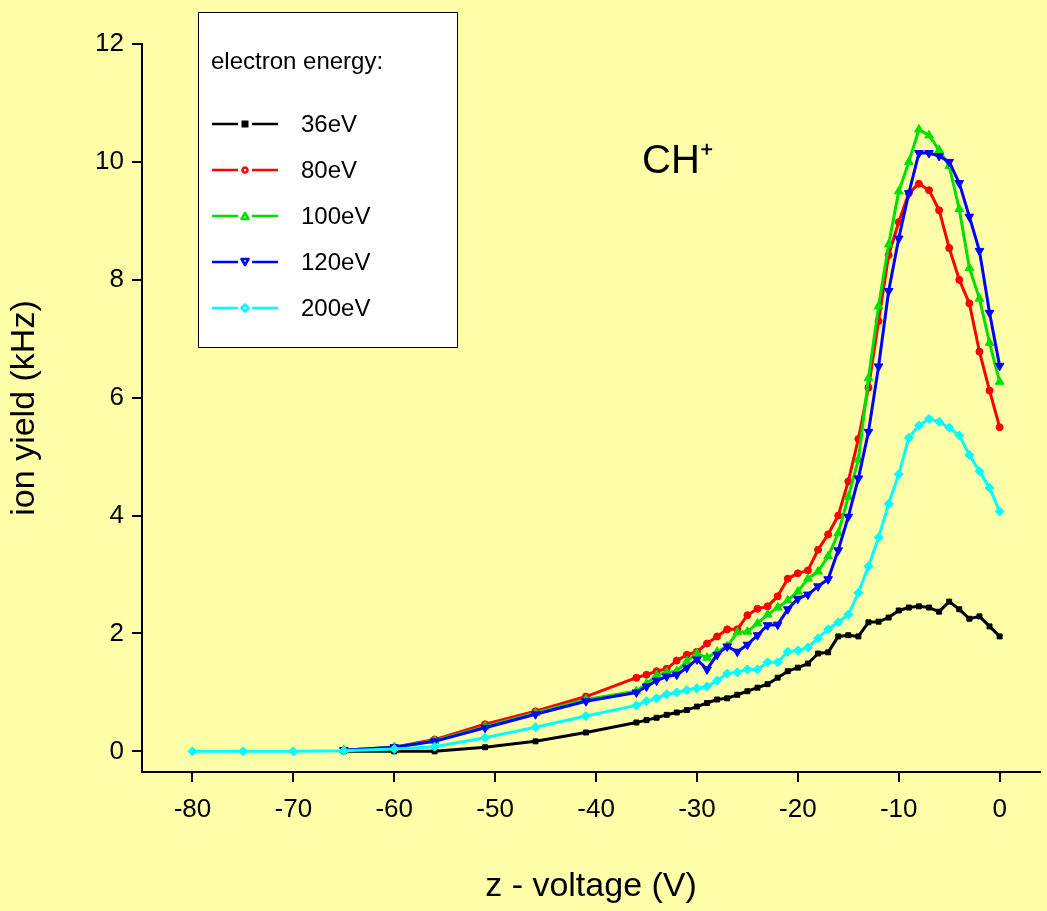 The image size is (1047, 911). Describe the element at coordinates (116, 395) in the screenshot. I see `y-tick-label: 6` at that location.